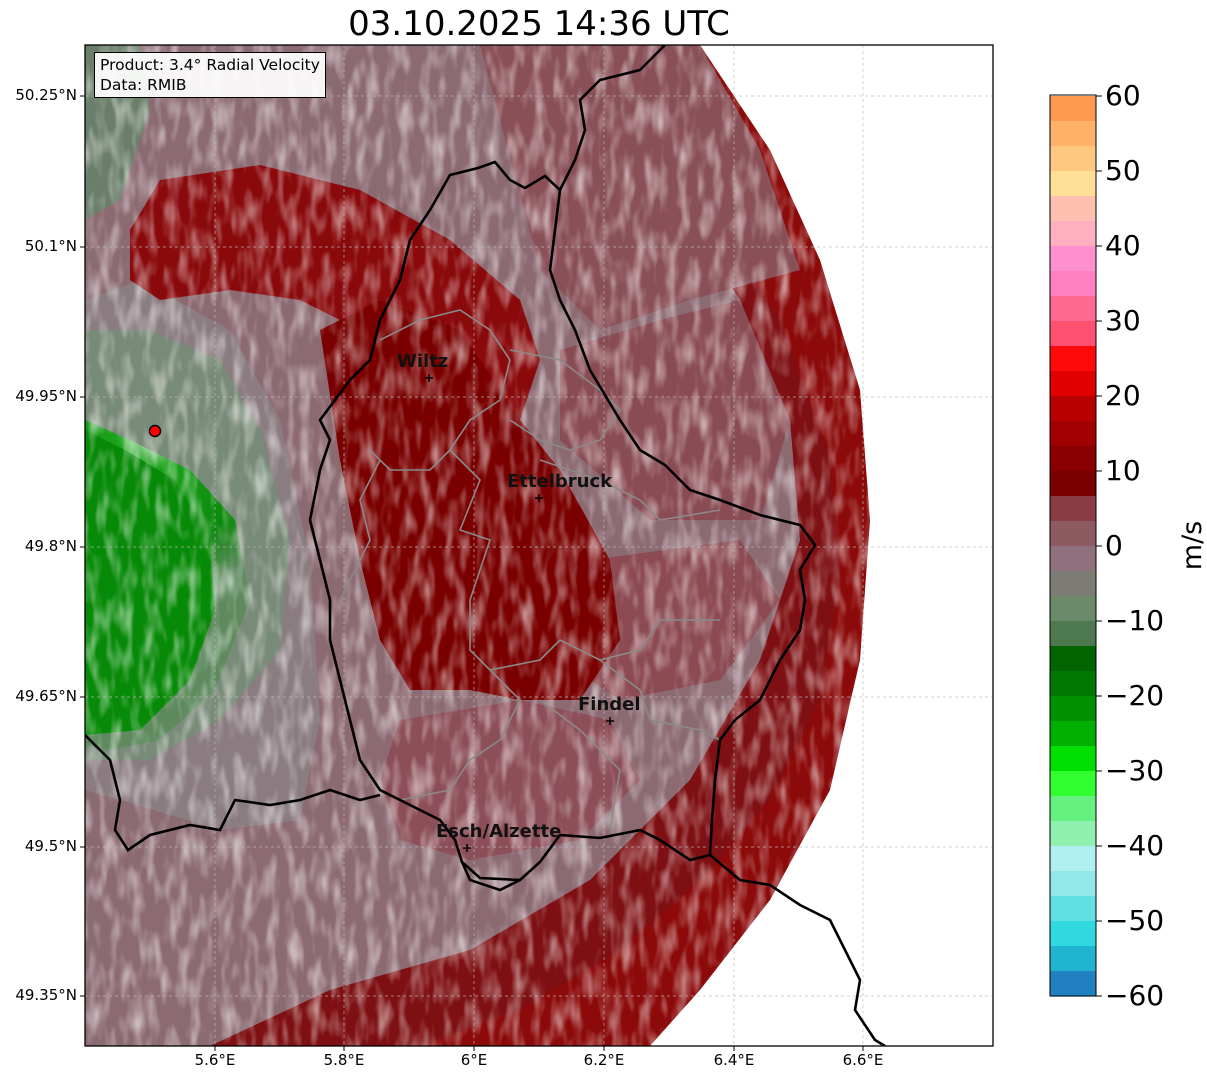  Describe the element at coordinates (50, 246) in the screenshot. I see `lat-tick-label: 50.1°N` at that location.